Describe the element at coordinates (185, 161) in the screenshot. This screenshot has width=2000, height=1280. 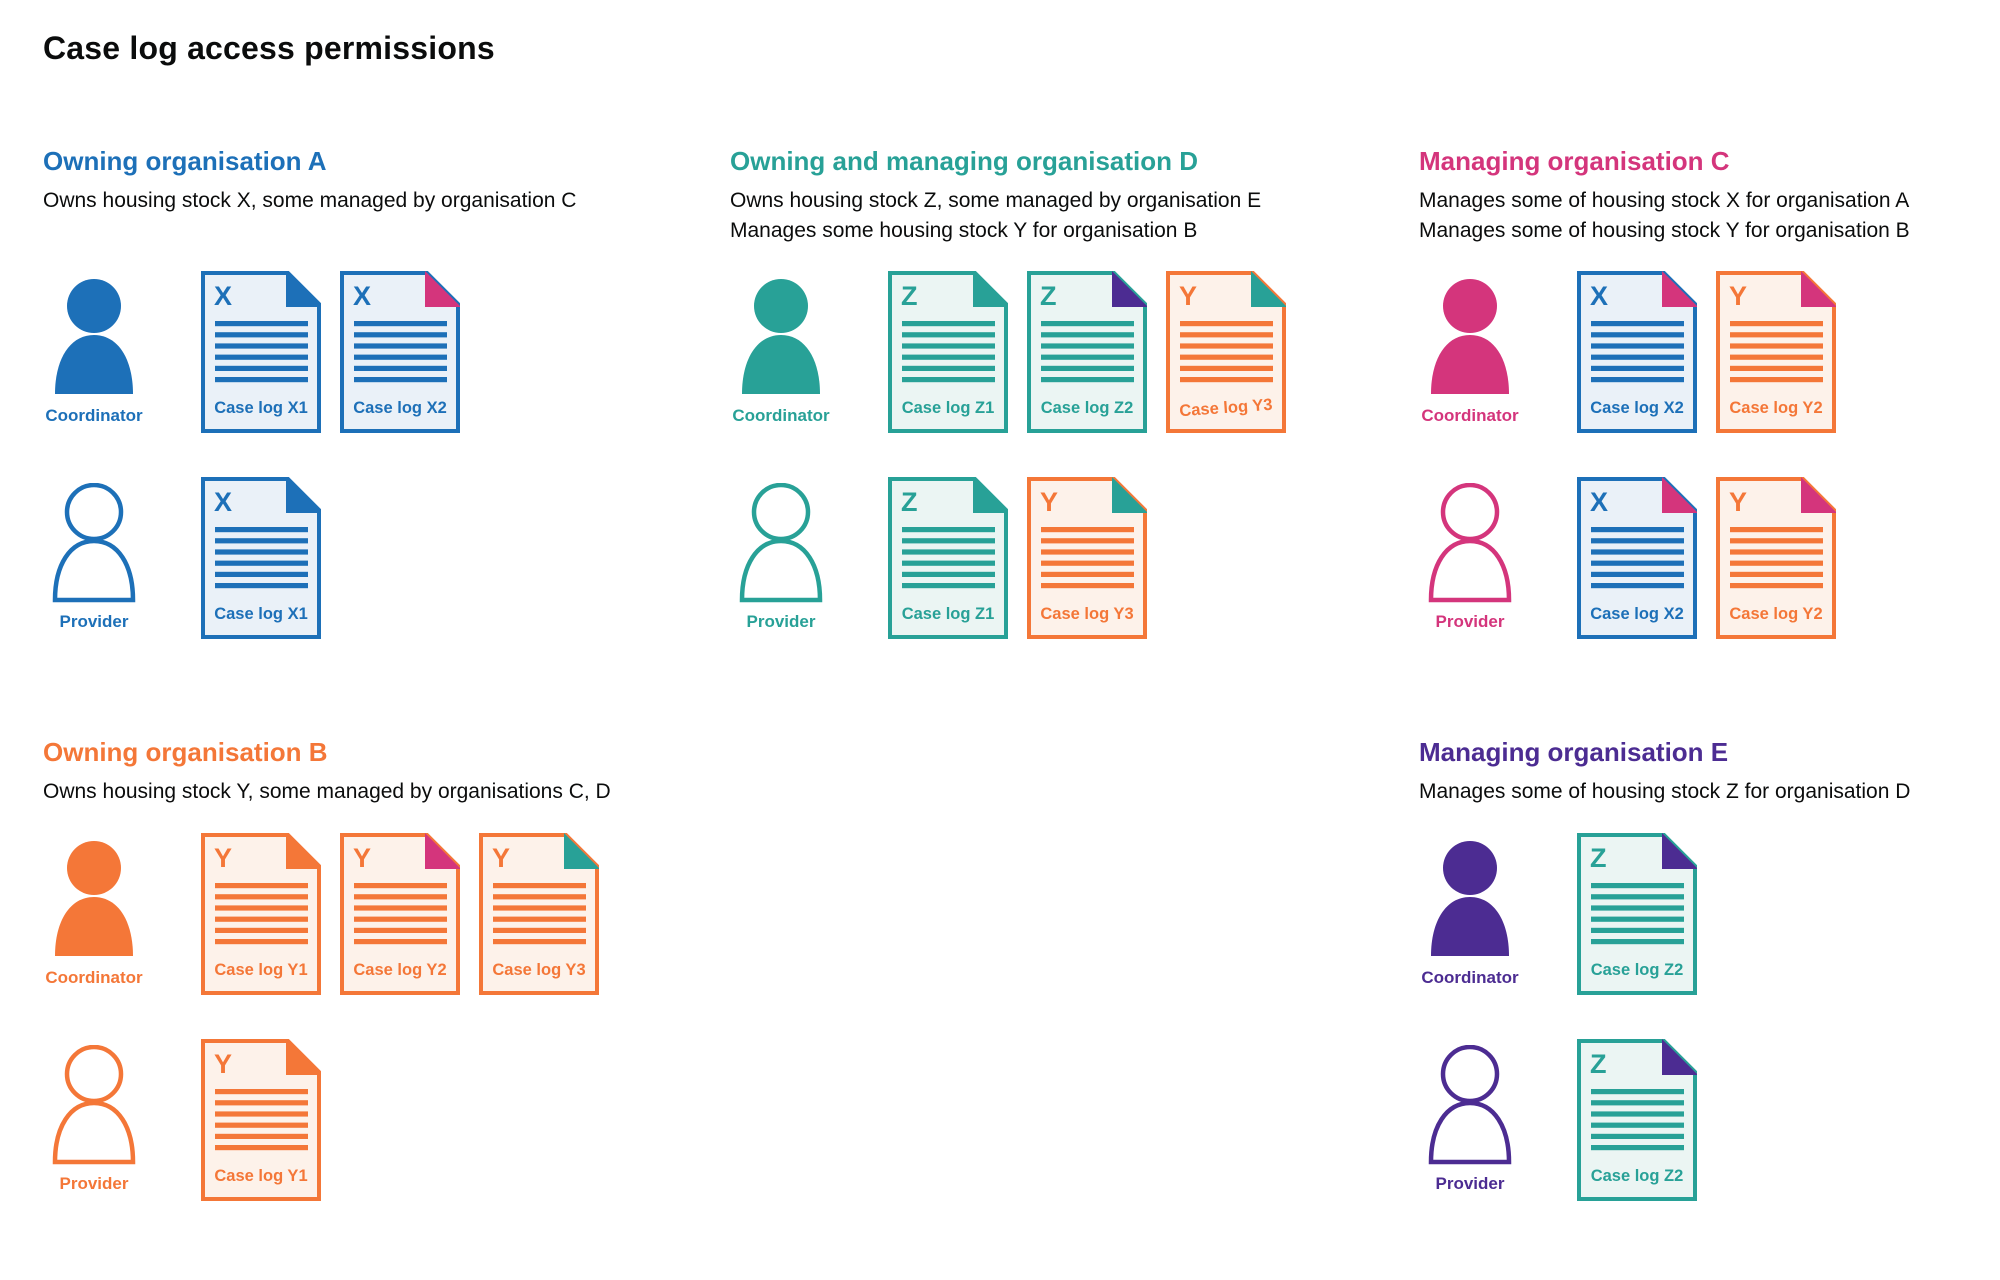
I see `section-title: Owning organisation A` at that location.